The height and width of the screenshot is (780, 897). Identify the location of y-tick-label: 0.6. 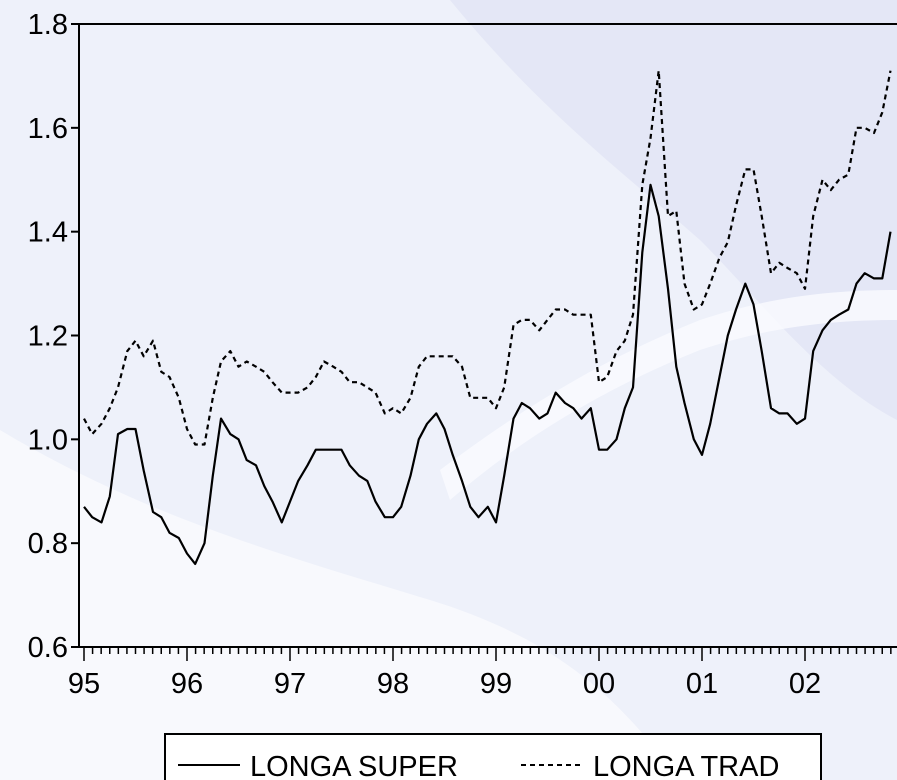
(48, 648).